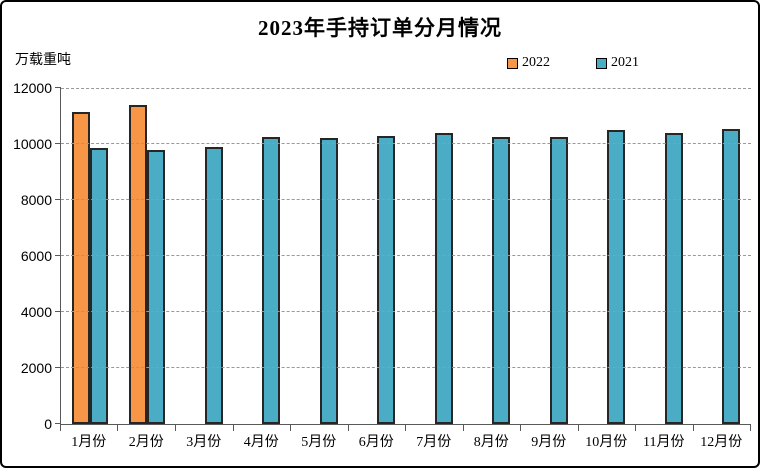 The image size is (760, 468). Describe the element at coordinates (625, 62) in the screenshot. I see `legend-label-2021: 2021` at that location.